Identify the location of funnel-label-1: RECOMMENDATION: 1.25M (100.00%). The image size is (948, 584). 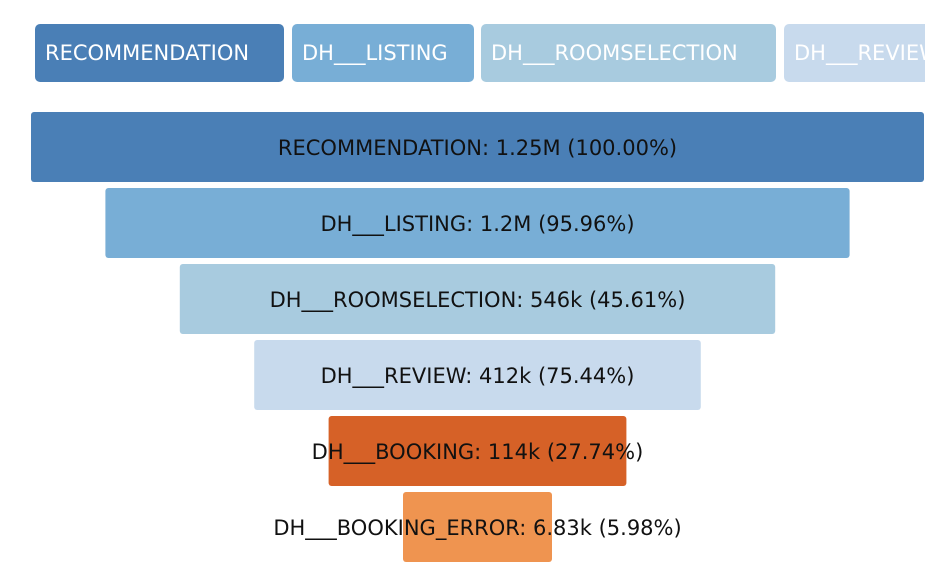
(477, 148).